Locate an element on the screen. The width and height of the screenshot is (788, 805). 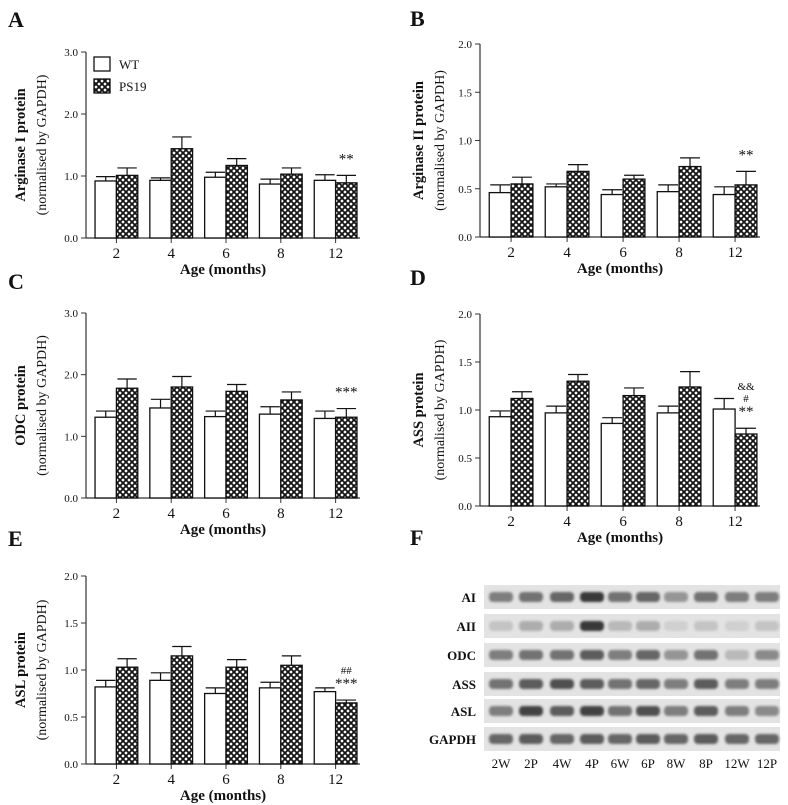
y-tick-label: 1.5 is located at coordinates (71, 624).